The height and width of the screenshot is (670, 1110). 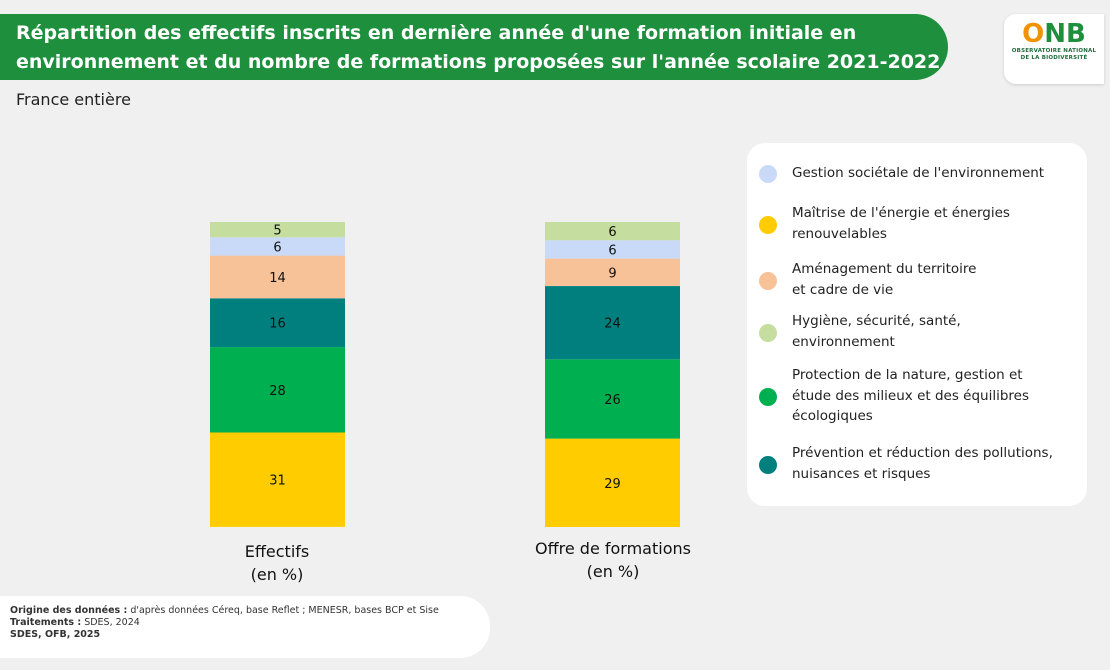 What do you see at coordinates (55, 634) in the screenshot?
I see `source-credits: SDES, OFB, 2025` at bounding box center [55, 634].